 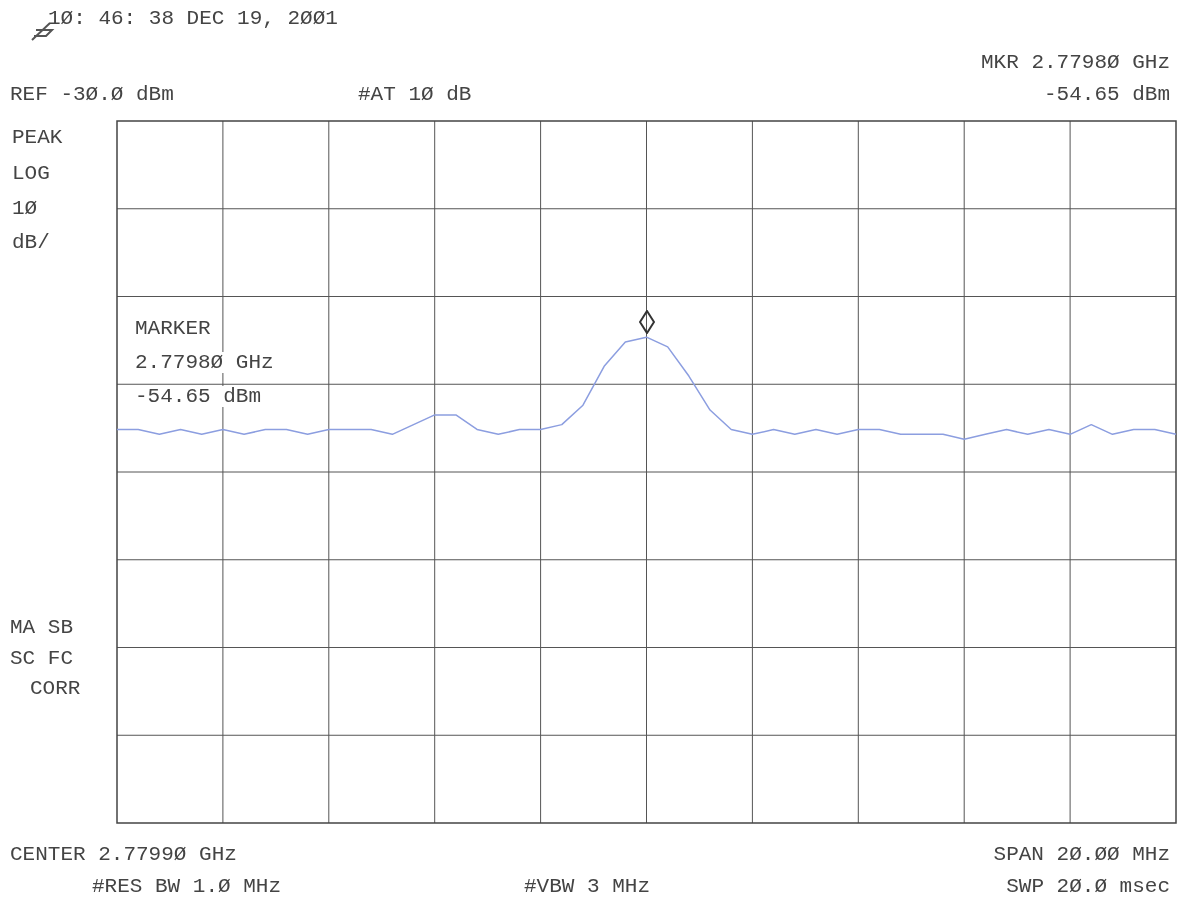 What do you see at coordinates (1081, 854) in the screenshot?
I see `text: SPAN 2Ø.ØØ MHz` at bounding box center [1081, 854].